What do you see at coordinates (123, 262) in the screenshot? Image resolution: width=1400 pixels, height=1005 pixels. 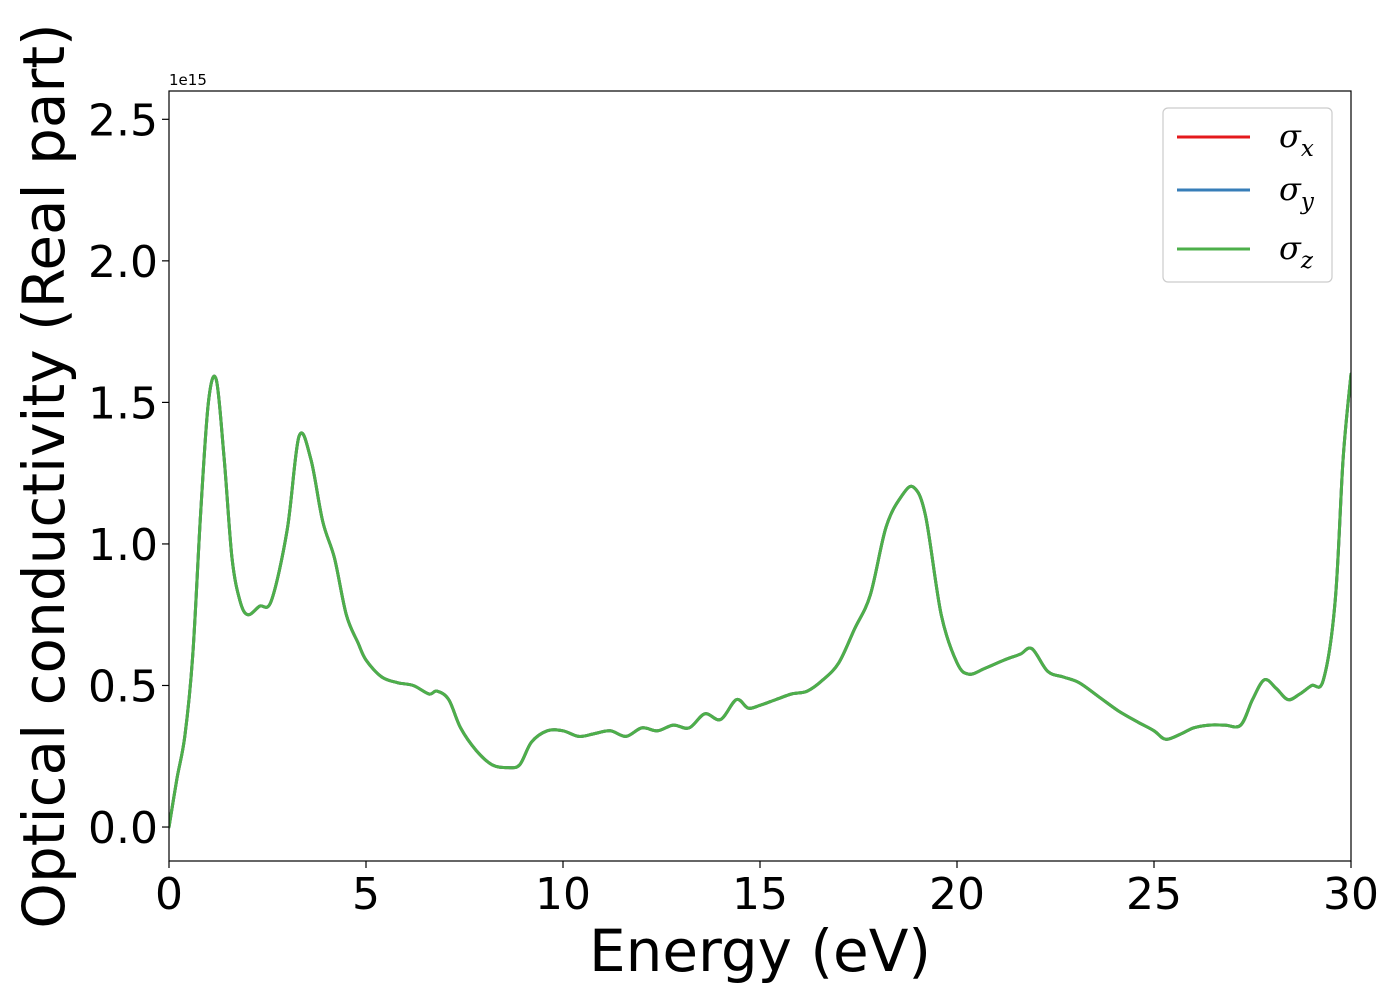 I see `y-tick-label: 2.0` at bounding box center [123, 262].